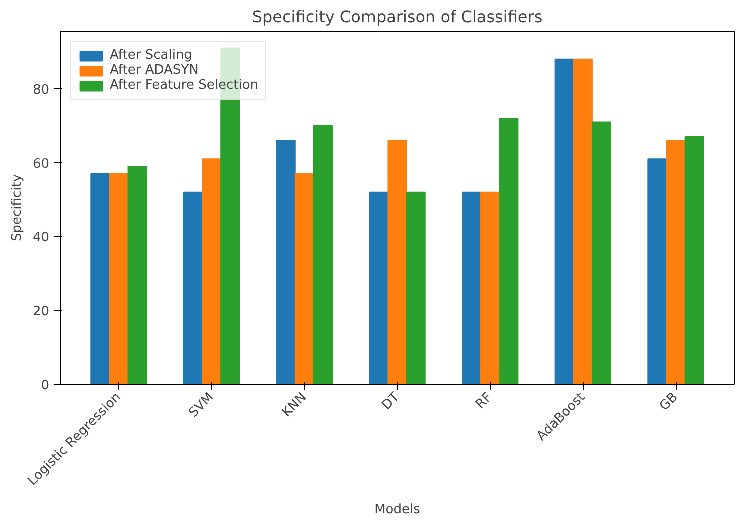 Image resolution: width=739 pixels, height=520 pixels. Describe the element at coordinates (397, 510) in the screenshot. I see `x-axis-title: Models` at that location.